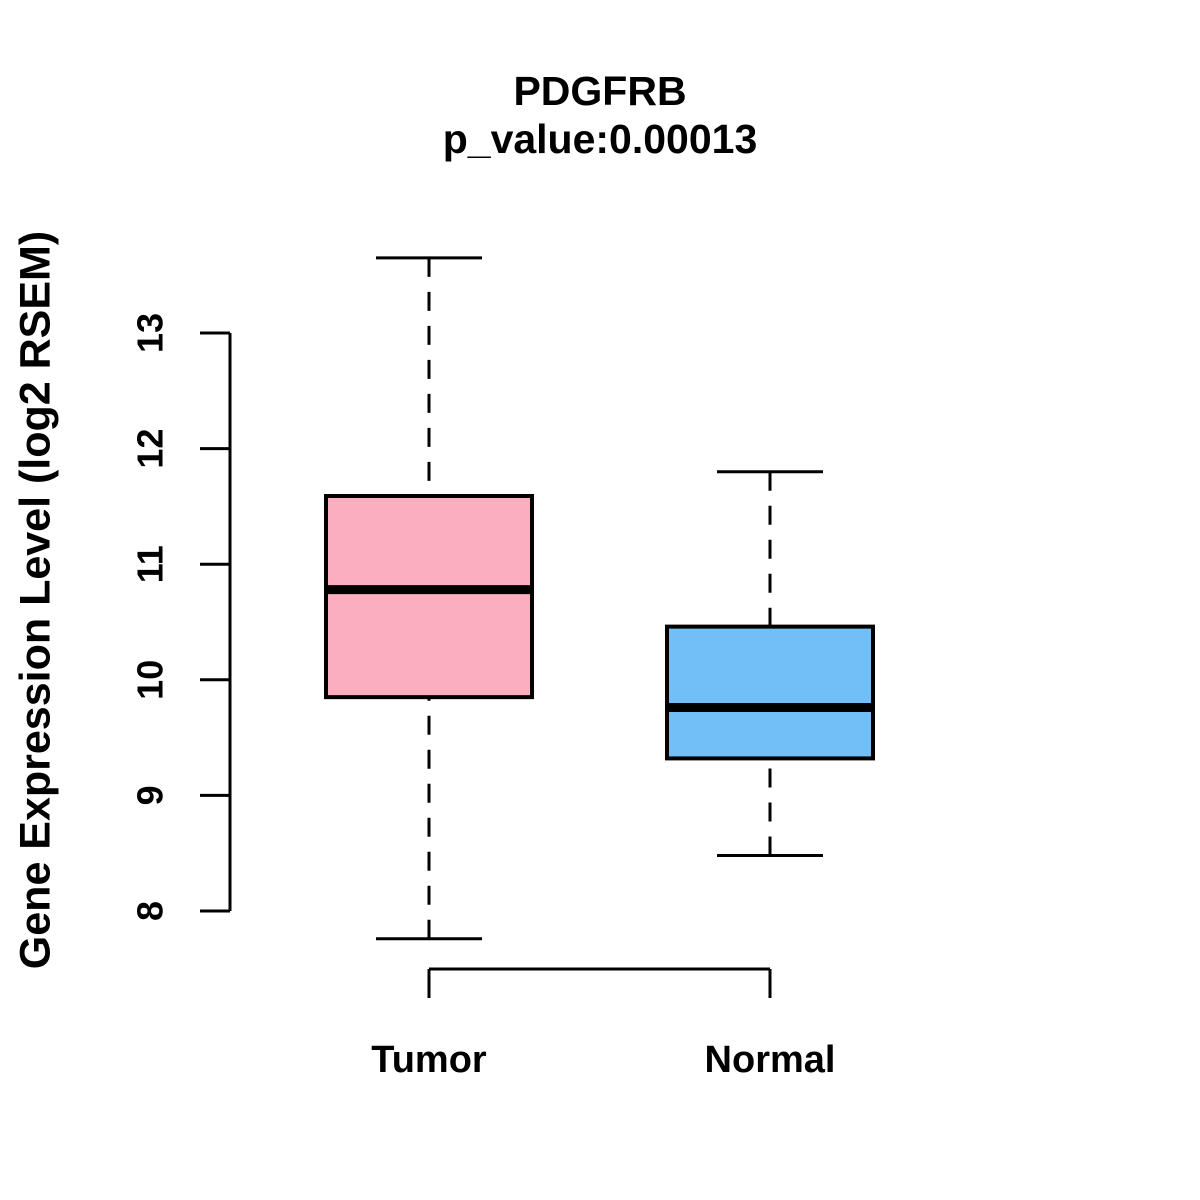  I want to click on y-tick-label: 12, so click(150, 449).